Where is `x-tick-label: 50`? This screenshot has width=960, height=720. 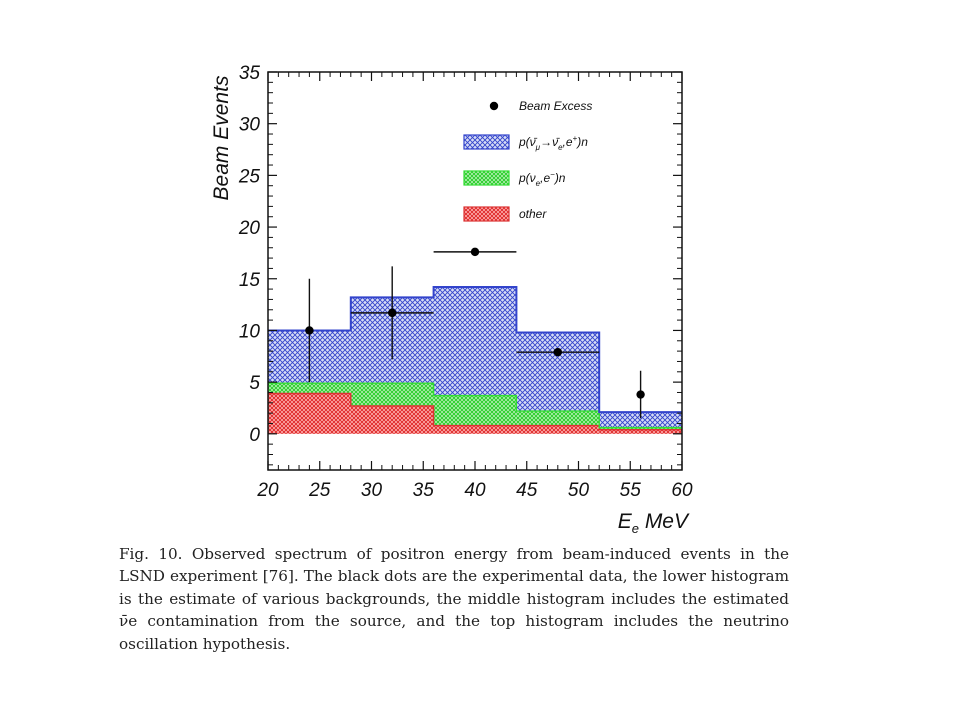 x-tick-label: 50 is located at coordinates (579, 490).